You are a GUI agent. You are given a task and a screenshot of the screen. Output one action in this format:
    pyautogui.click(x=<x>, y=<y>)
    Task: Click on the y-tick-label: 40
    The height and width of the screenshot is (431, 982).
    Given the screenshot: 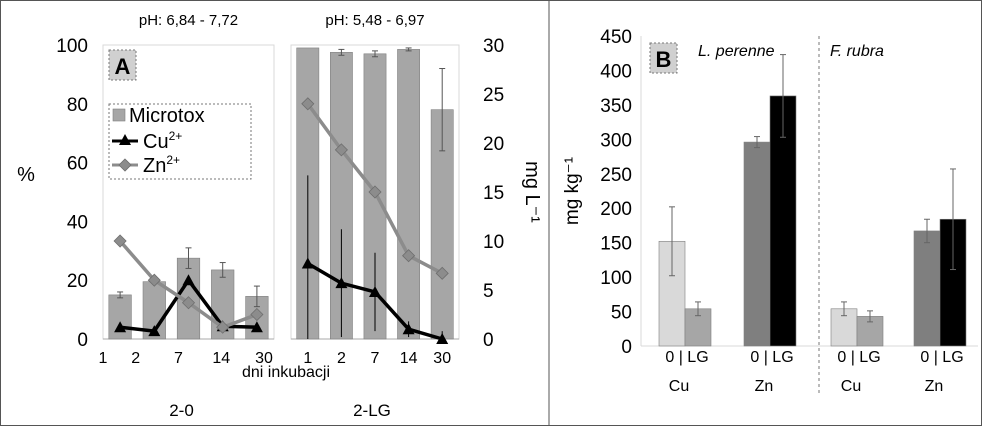 What is the action you would take?
    pyautogui.click(x=77, y=222)
    